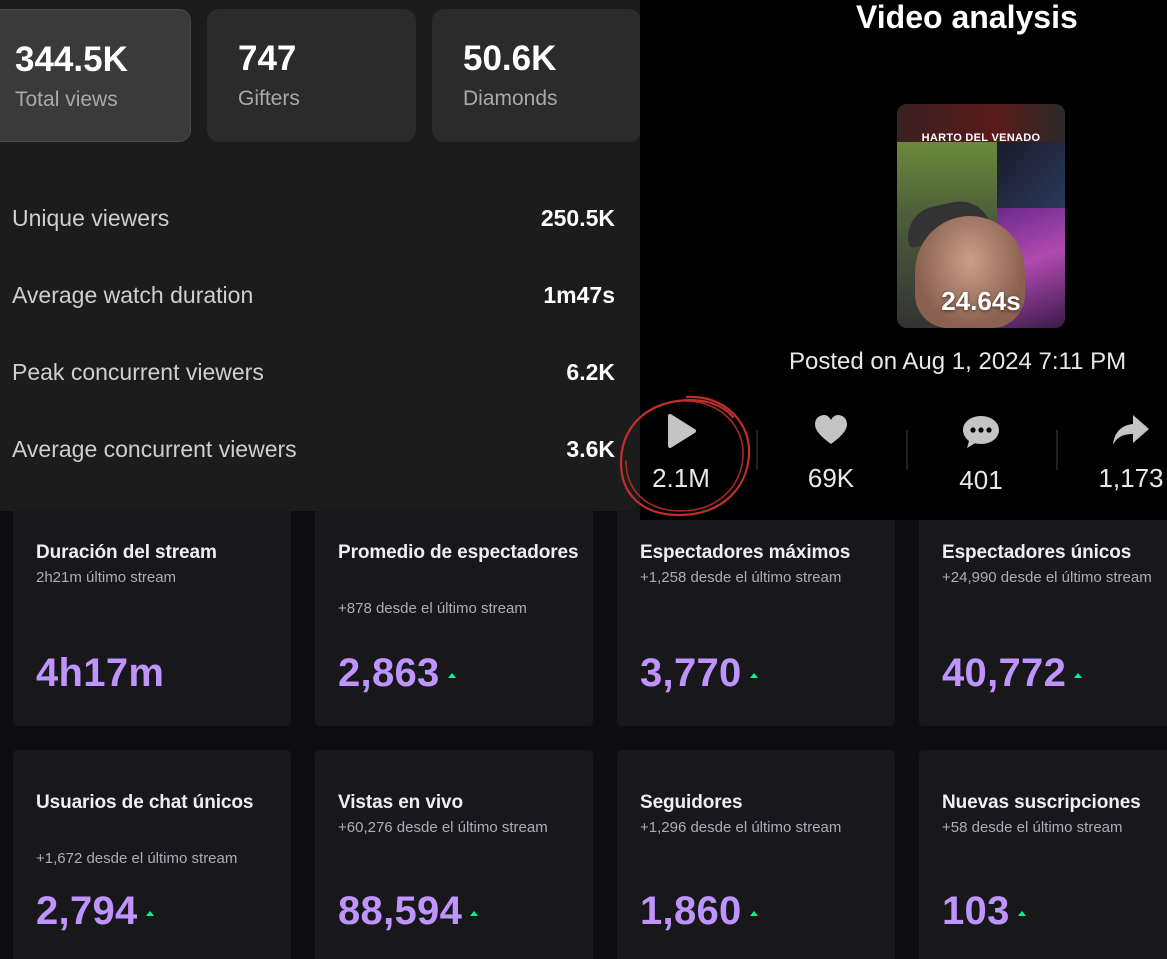 Image resolution: width=1167 pixels, height=959 pixels. I want to click on card-value-text: 1,860, so click(691, 911).